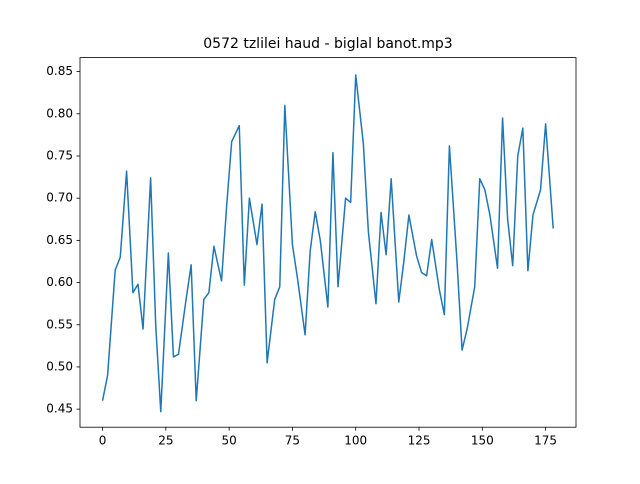 This screenshot has width=640, height=484. Describe the element at coordinates (327, 44) in the screenshot. I see `chart-title: 0572 tzlilei haud - biglal banot.mp3` at that location.